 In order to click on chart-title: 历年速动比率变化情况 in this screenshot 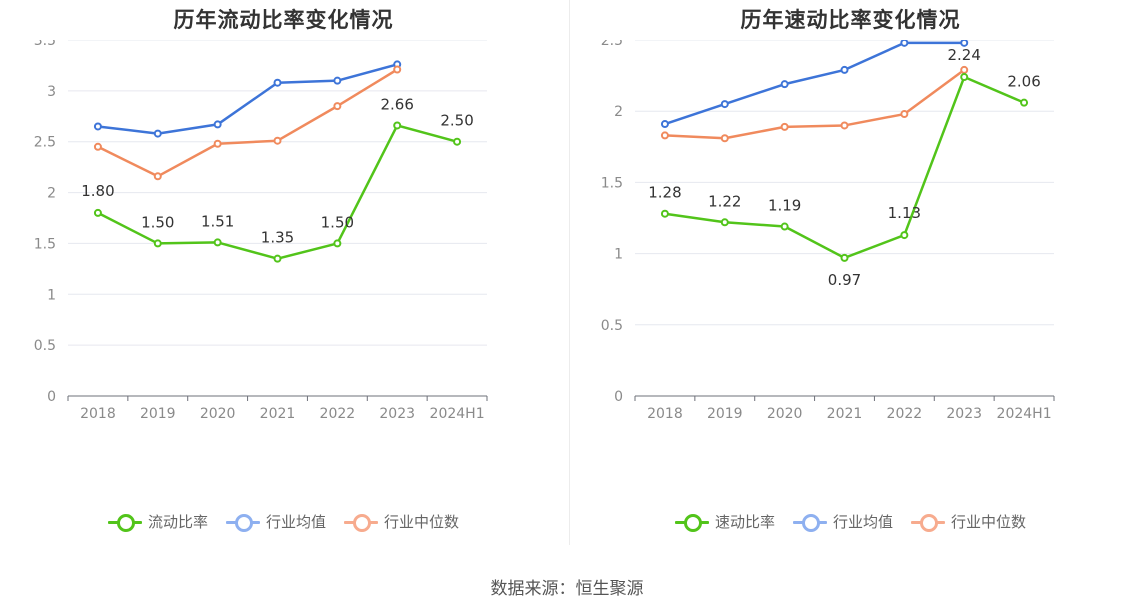, I will do `click(850, 20)`.